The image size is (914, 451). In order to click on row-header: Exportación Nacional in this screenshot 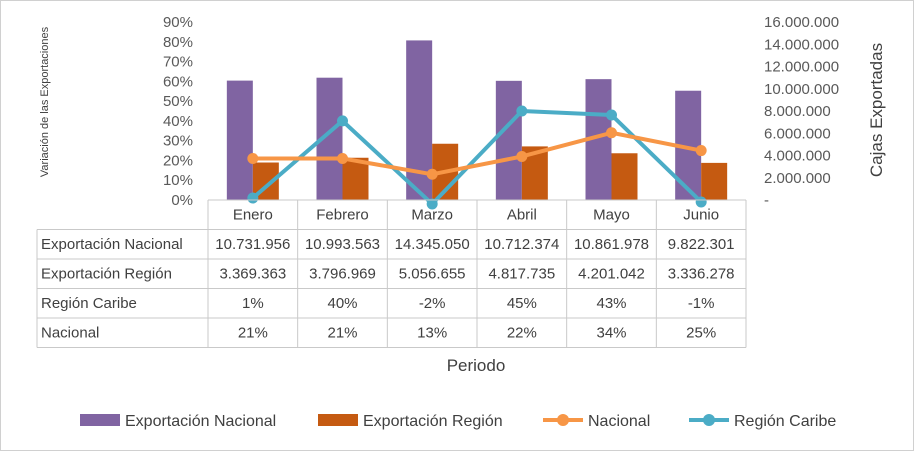, I will do `click(112, 244)`.